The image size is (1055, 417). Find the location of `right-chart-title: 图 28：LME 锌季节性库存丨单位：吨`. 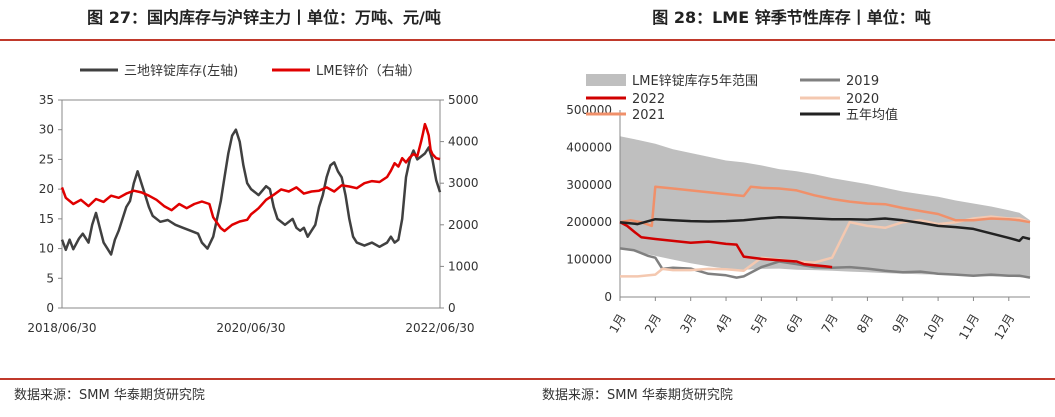

right-chart-title: 图 28：LME 锌季节性库存丨单位：吨 is located at coordinates (791, 17).